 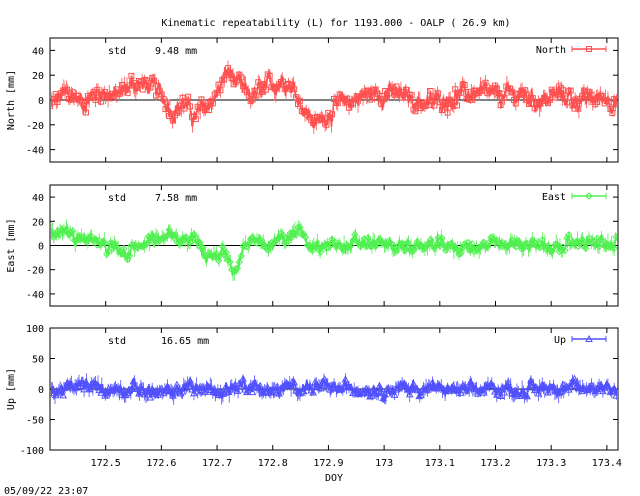 I want to click on x-tick-label: 172.8, so click(x=273, y=463).